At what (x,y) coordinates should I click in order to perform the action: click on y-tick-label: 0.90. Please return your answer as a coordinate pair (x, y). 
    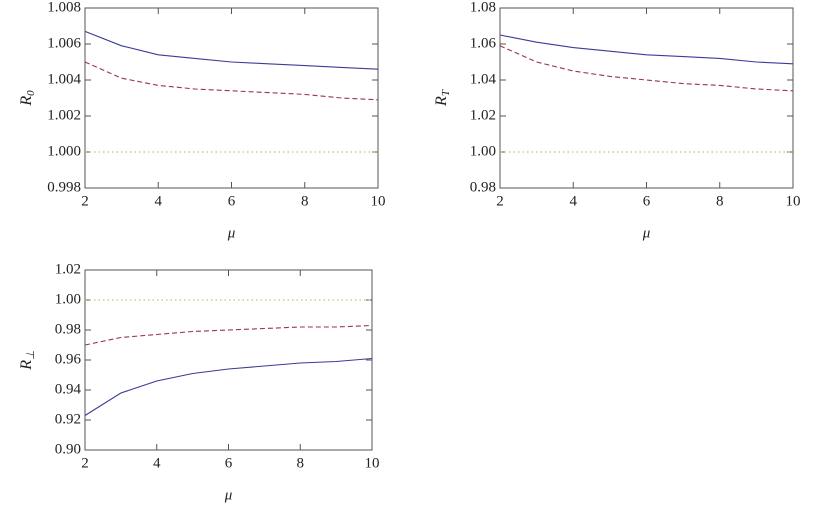
    Looking at the image, I should click on (68, 449).